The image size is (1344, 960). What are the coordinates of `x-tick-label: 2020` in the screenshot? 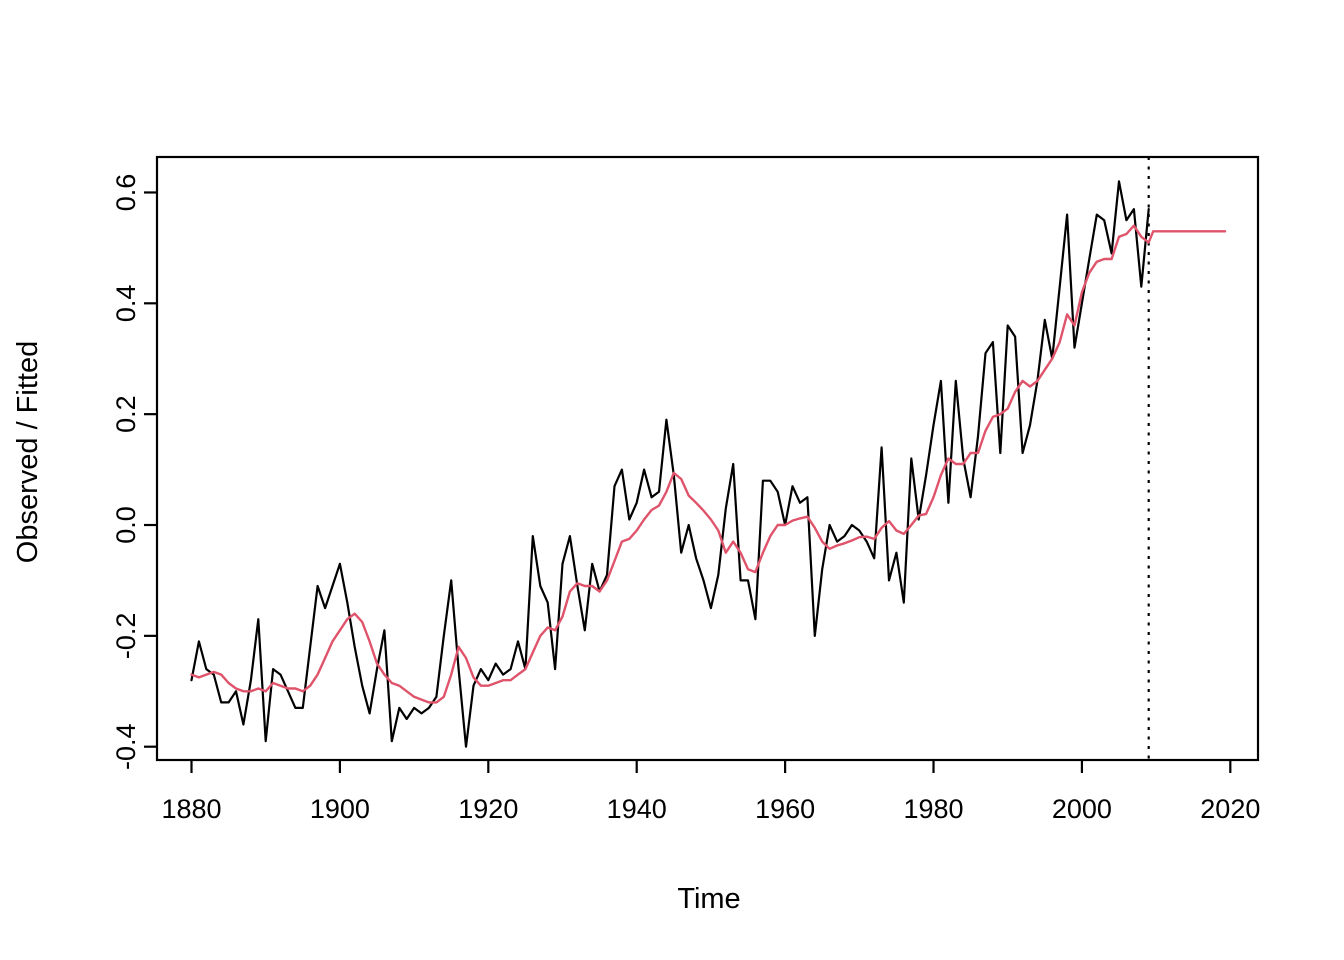 It's located at (1230, 809).